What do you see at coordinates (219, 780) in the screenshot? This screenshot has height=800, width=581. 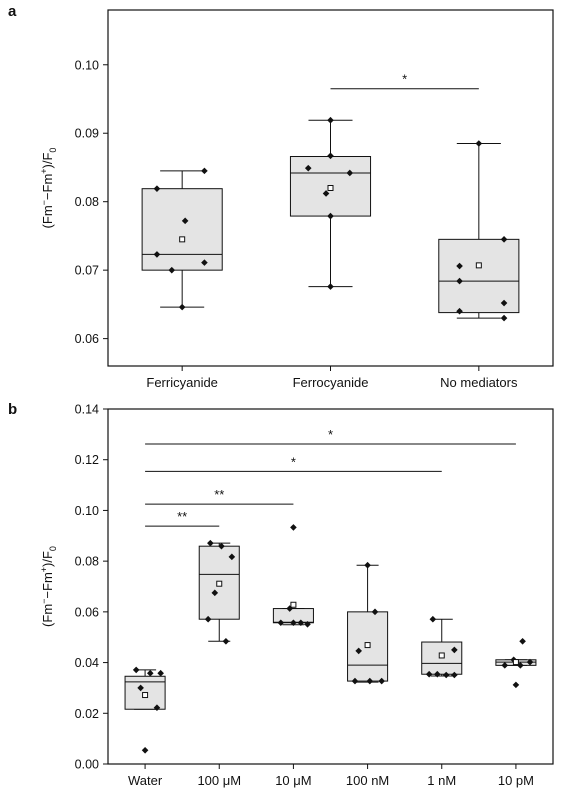 I see `x-tick-label: 100 μM` at bounding box center [219, 780].